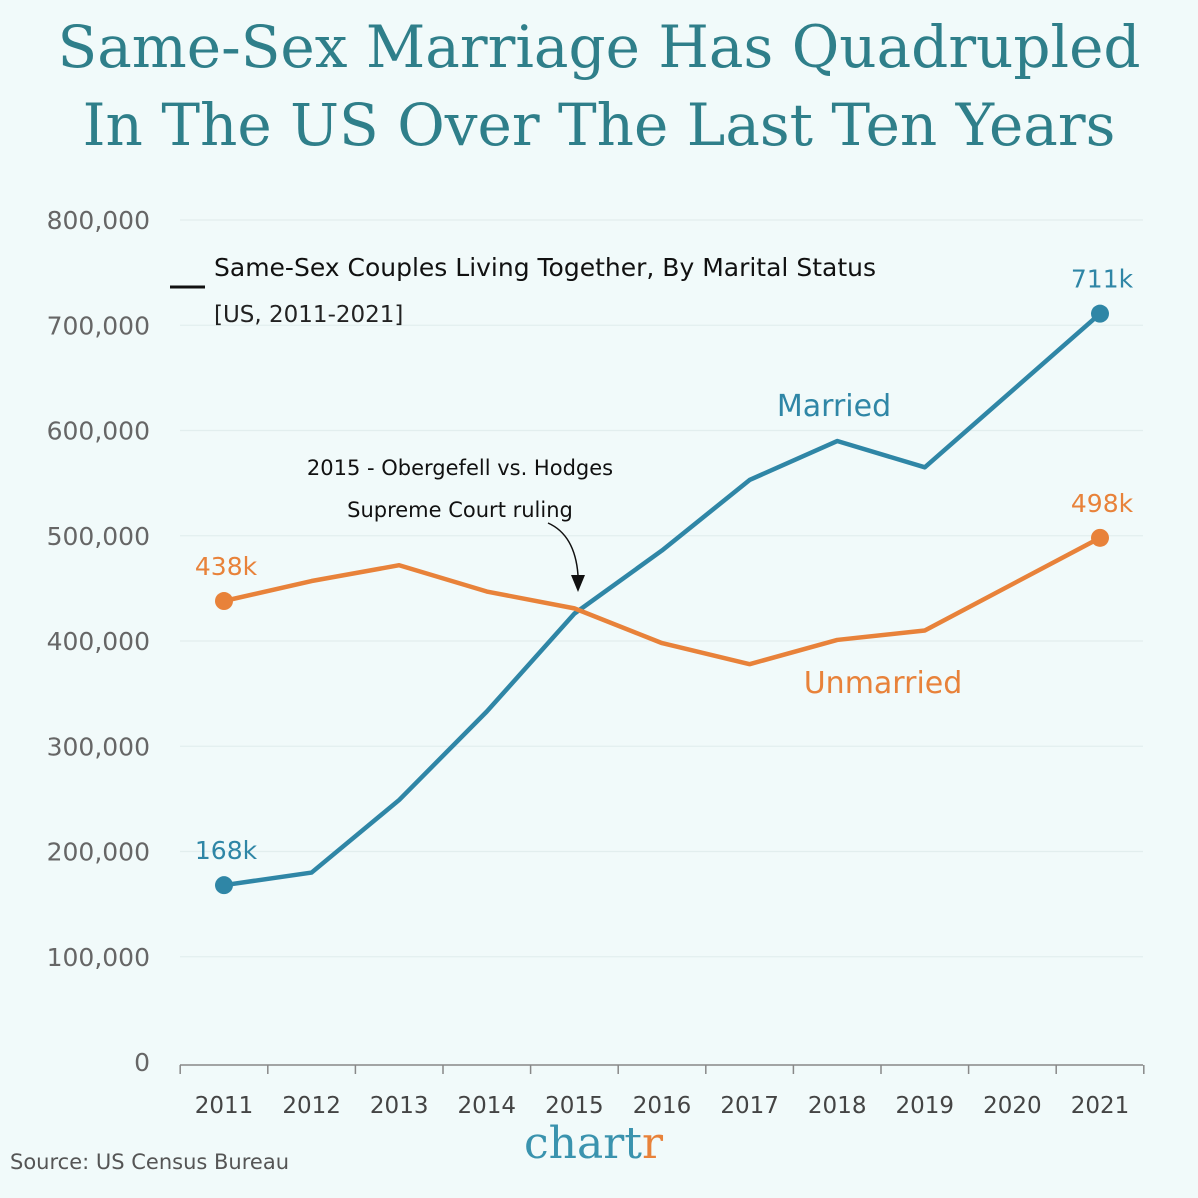  Describe the element at coordinates (599, 47) in the screenshot. I see `title-line-1: Same-Sex Marriage Has Quadrupled` at that location.